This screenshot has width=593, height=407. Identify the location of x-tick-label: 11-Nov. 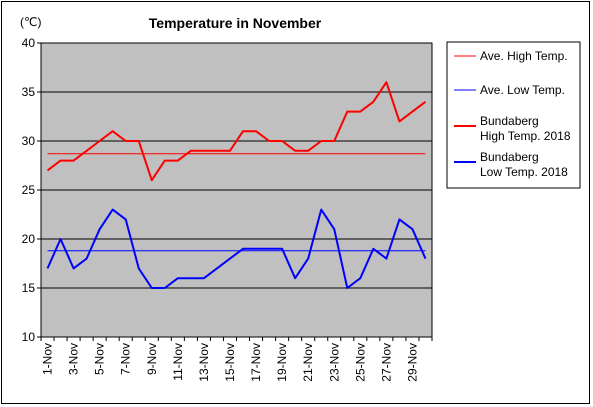
(178, 362).